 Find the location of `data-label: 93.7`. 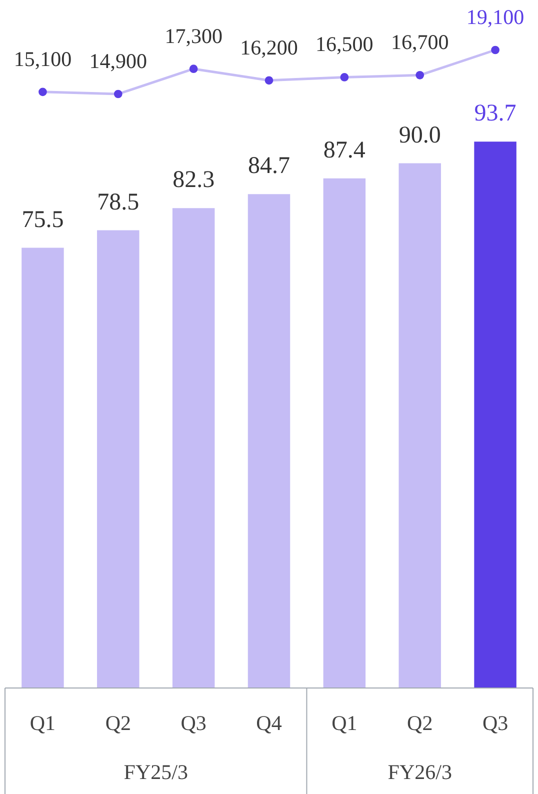

data-label: 93.7 is located at coordinates (495, 113).